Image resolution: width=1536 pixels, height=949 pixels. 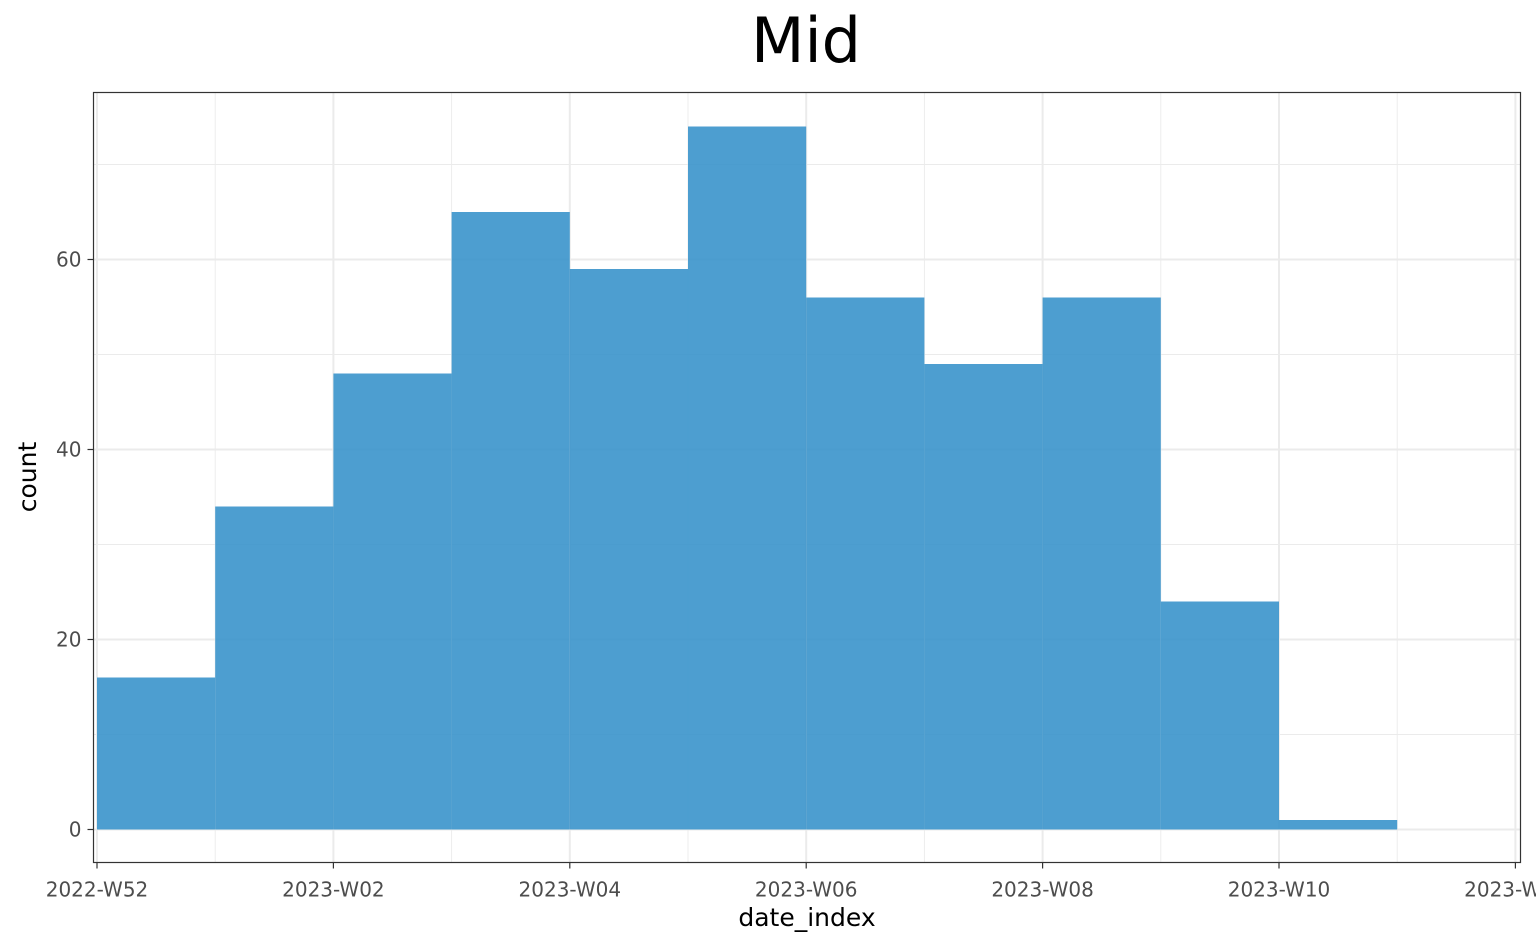 I want to click on x-tick-label: 2023-W12, so click(x=1500, y=890).